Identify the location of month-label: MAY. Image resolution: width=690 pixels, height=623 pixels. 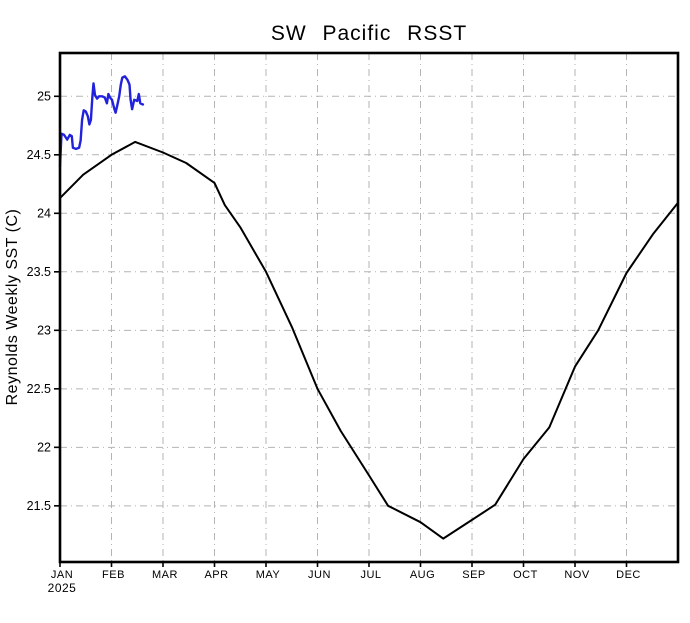
(268, 575).